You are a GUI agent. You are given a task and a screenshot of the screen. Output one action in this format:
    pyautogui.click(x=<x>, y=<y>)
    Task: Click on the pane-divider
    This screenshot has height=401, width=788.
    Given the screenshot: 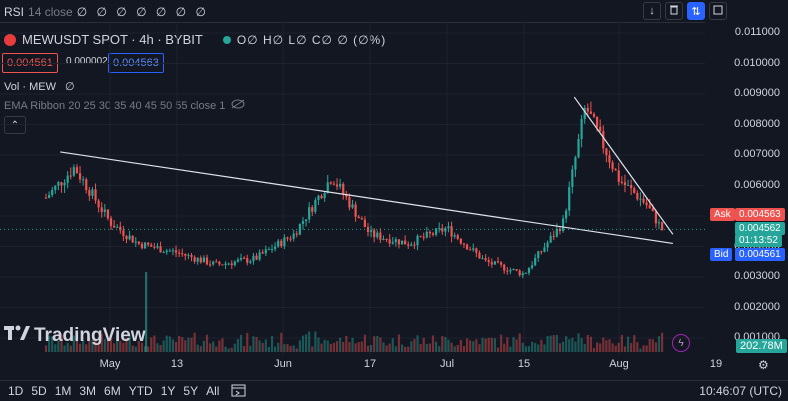 What is the action you would take?
    pyautogui.click(x=352, y=22)
    